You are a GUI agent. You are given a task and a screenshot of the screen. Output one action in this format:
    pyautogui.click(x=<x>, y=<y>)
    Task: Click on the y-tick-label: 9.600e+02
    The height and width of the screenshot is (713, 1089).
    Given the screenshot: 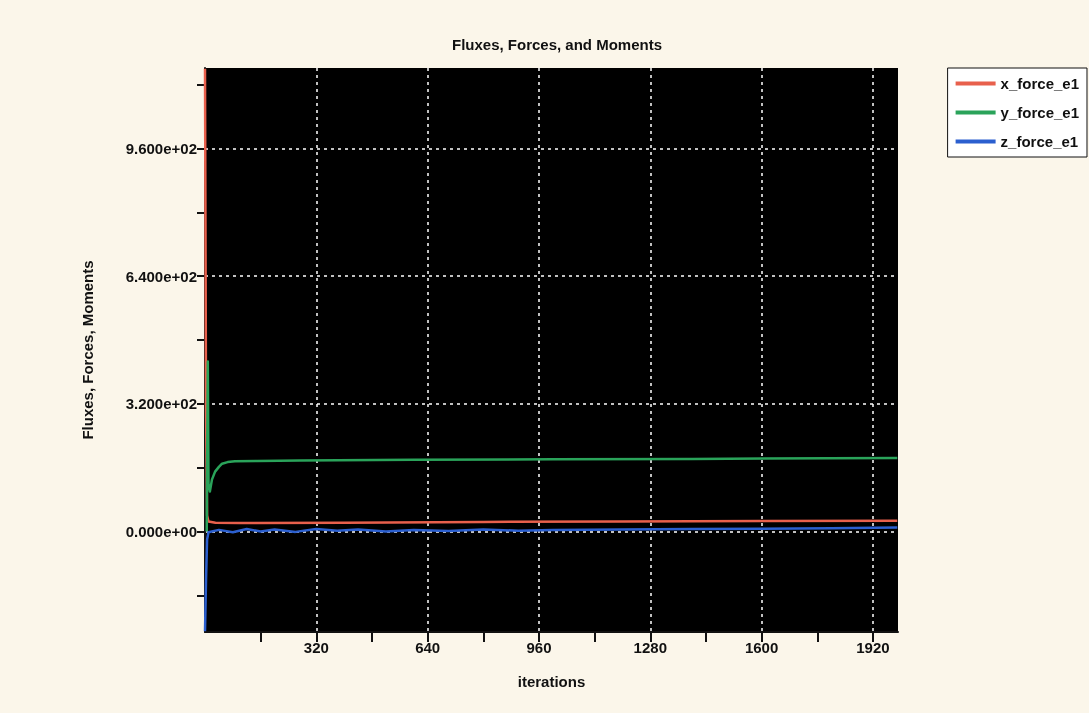 What is the action you would take?
    pyautogui.click(x=161, y=149)
    